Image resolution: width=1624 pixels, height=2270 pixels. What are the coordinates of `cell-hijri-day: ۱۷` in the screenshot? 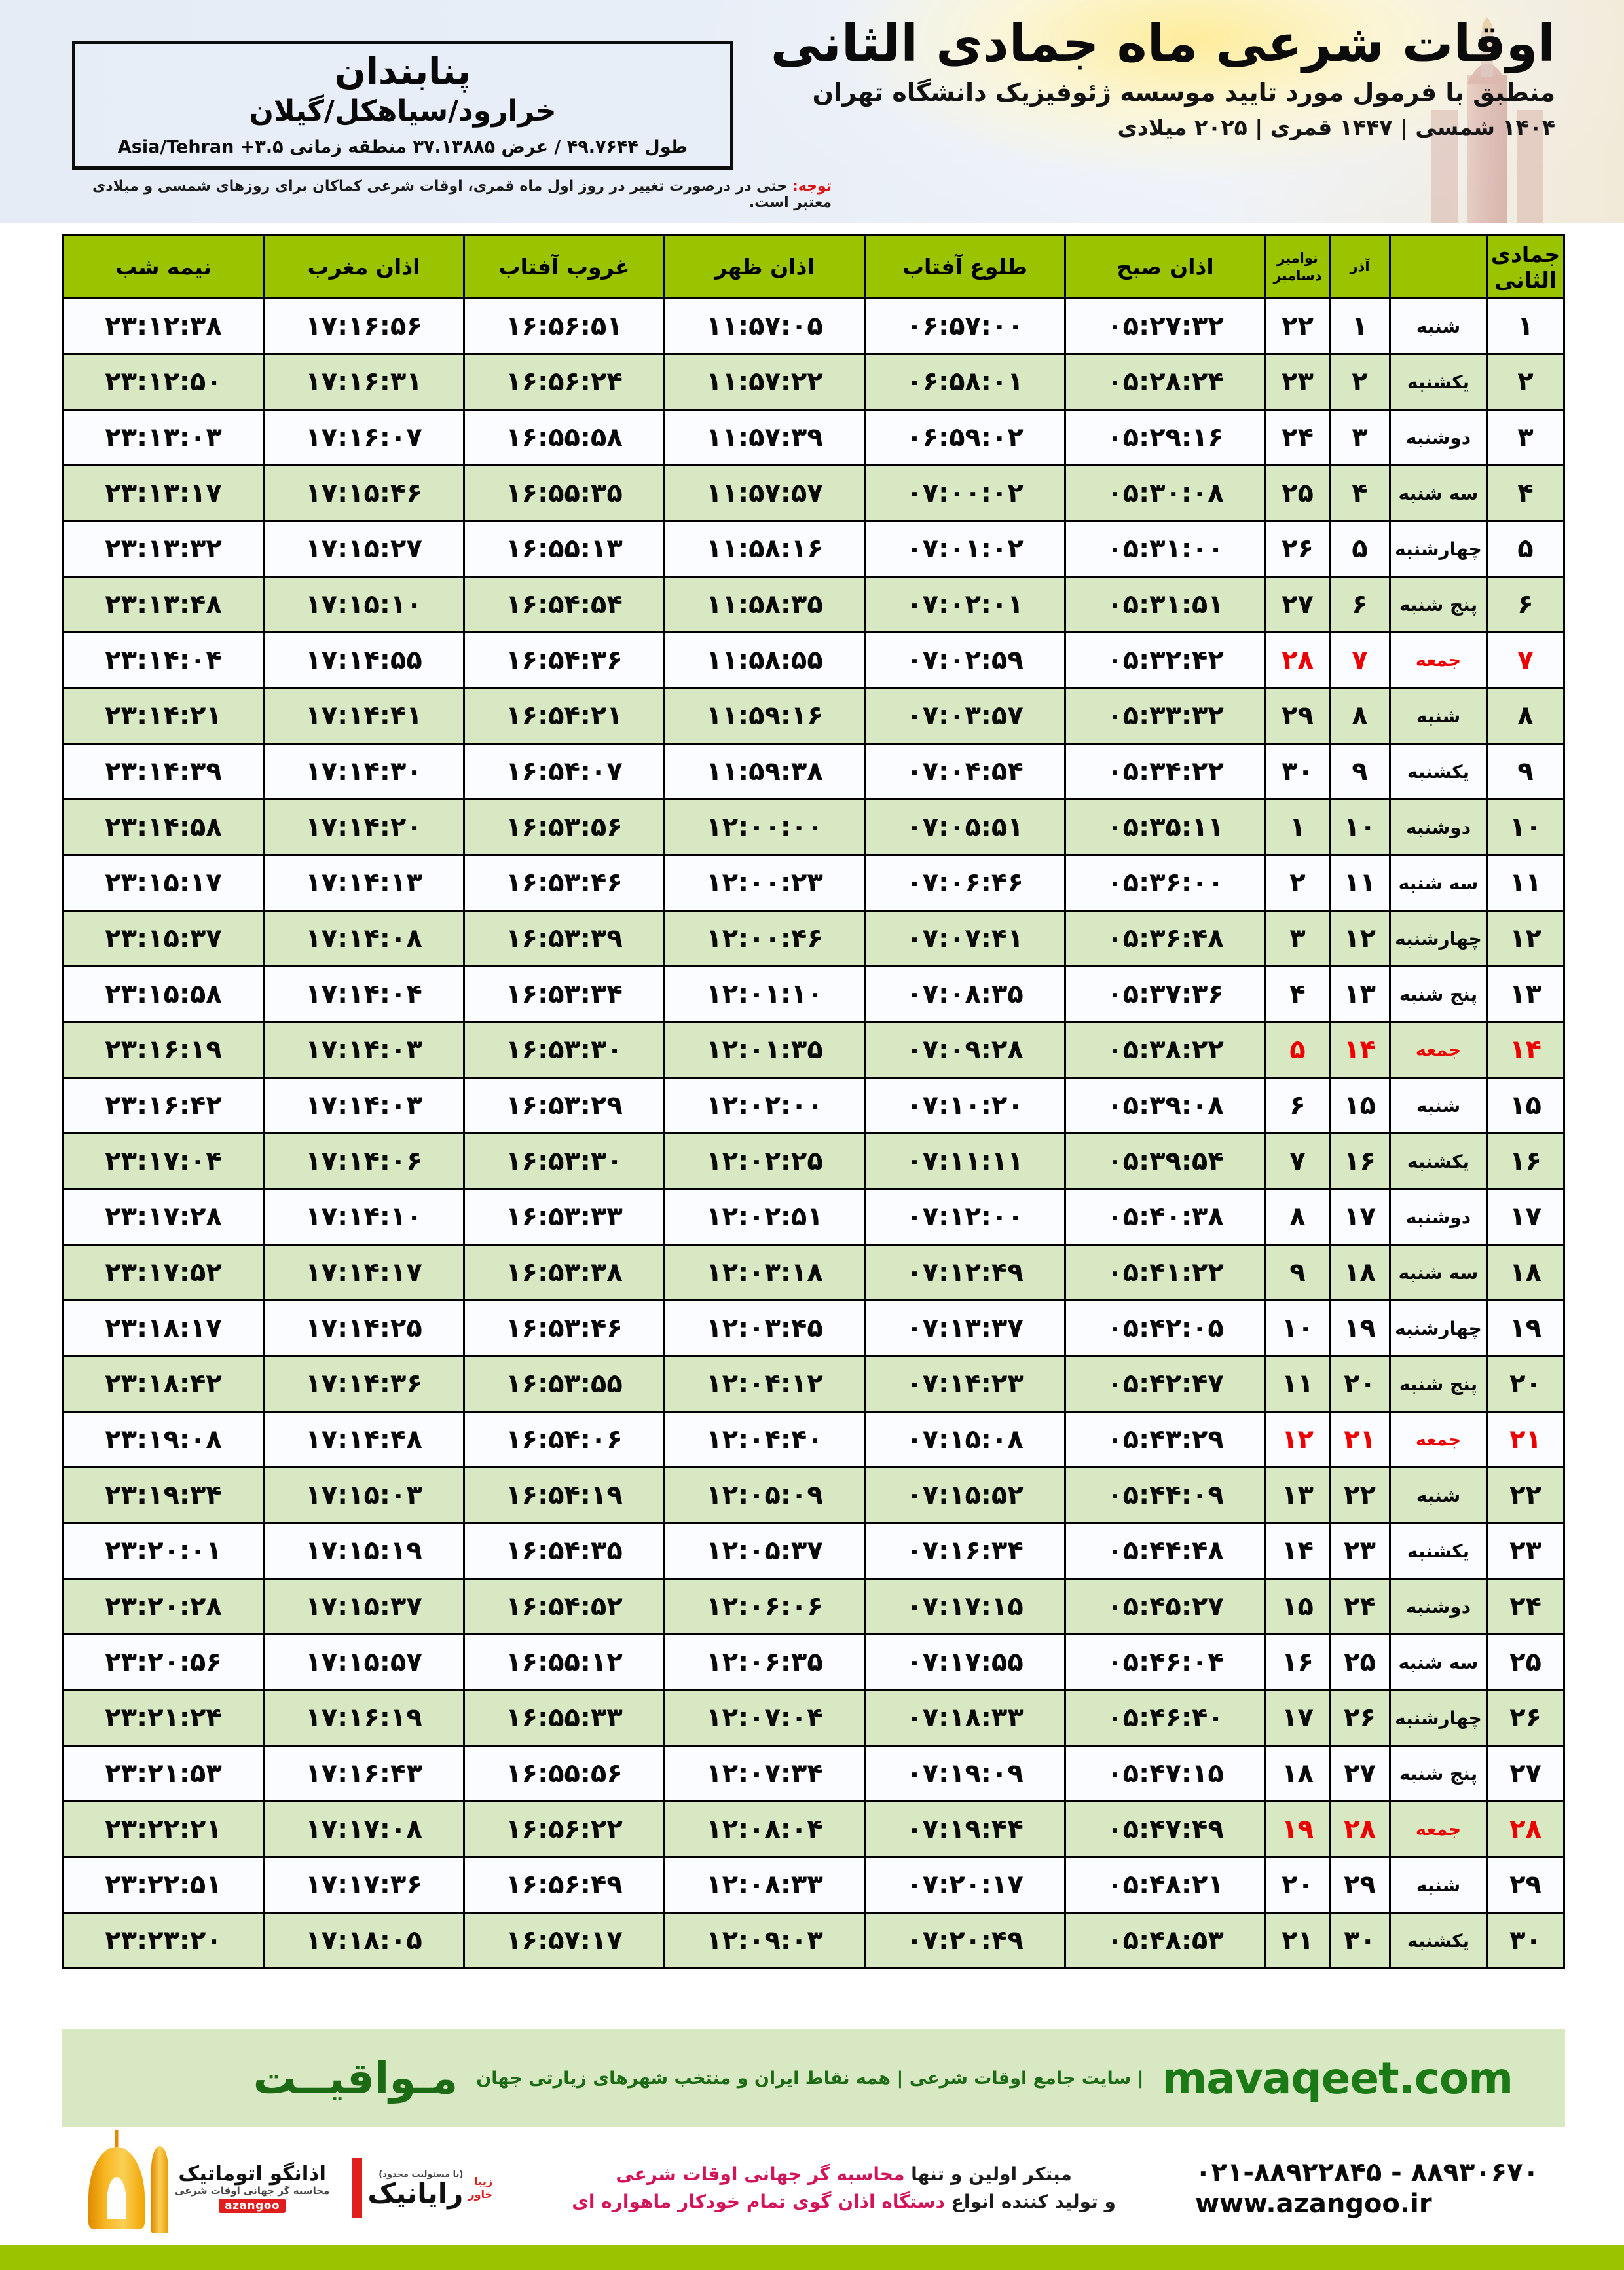 It's located at (1525, 1217).